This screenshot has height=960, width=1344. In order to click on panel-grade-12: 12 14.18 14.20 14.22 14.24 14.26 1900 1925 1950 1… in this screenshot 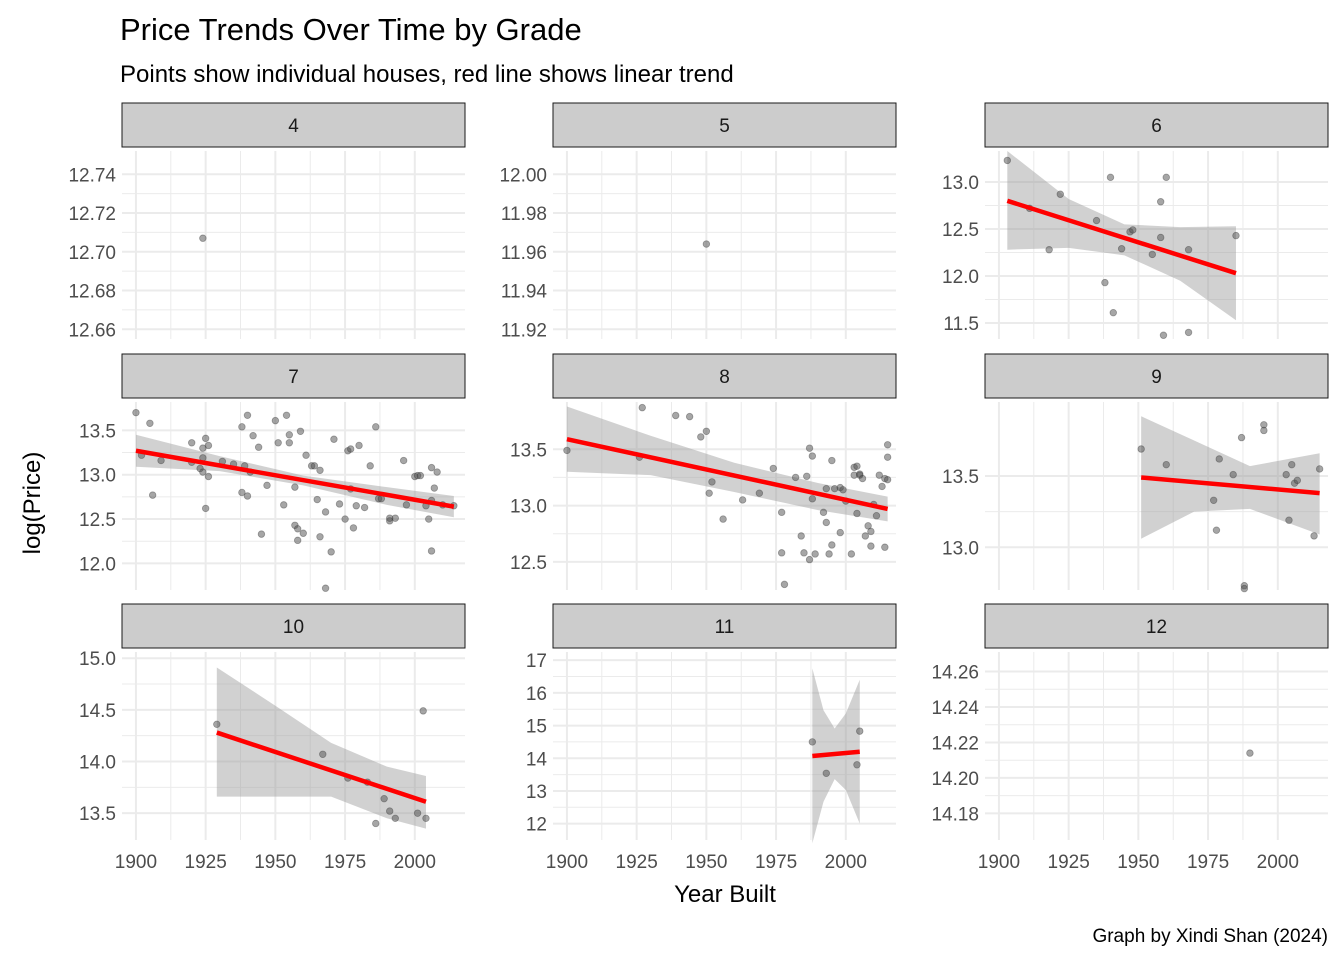, I will do `click(1130, 738)`.